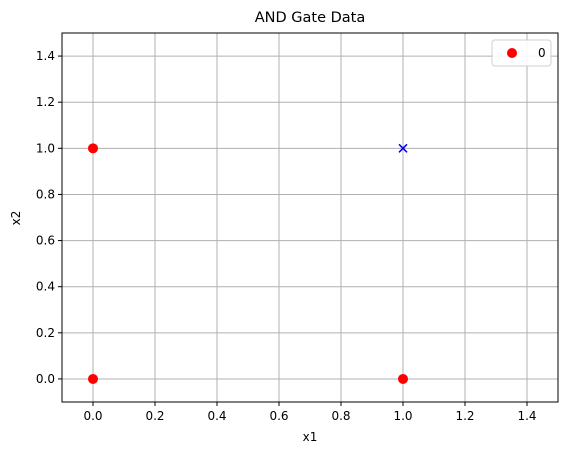  I want to click on legend-marker-icon, so click(512, 53).